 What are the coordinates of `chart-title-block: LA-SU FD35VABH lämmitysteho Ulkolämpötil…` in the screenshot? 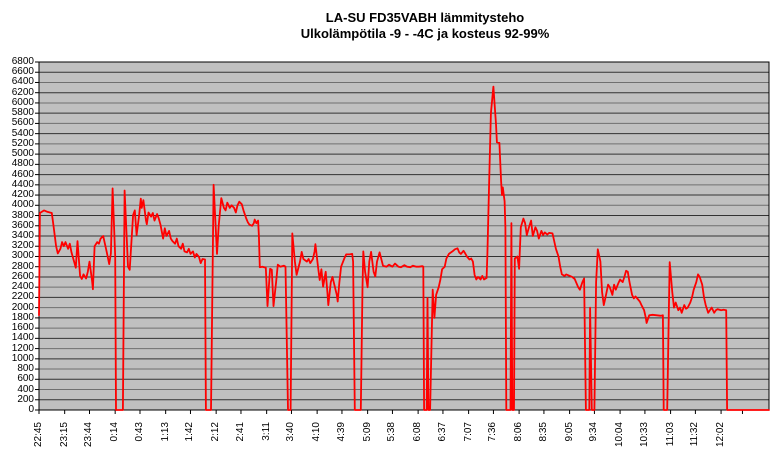 It's located at (425, 26).